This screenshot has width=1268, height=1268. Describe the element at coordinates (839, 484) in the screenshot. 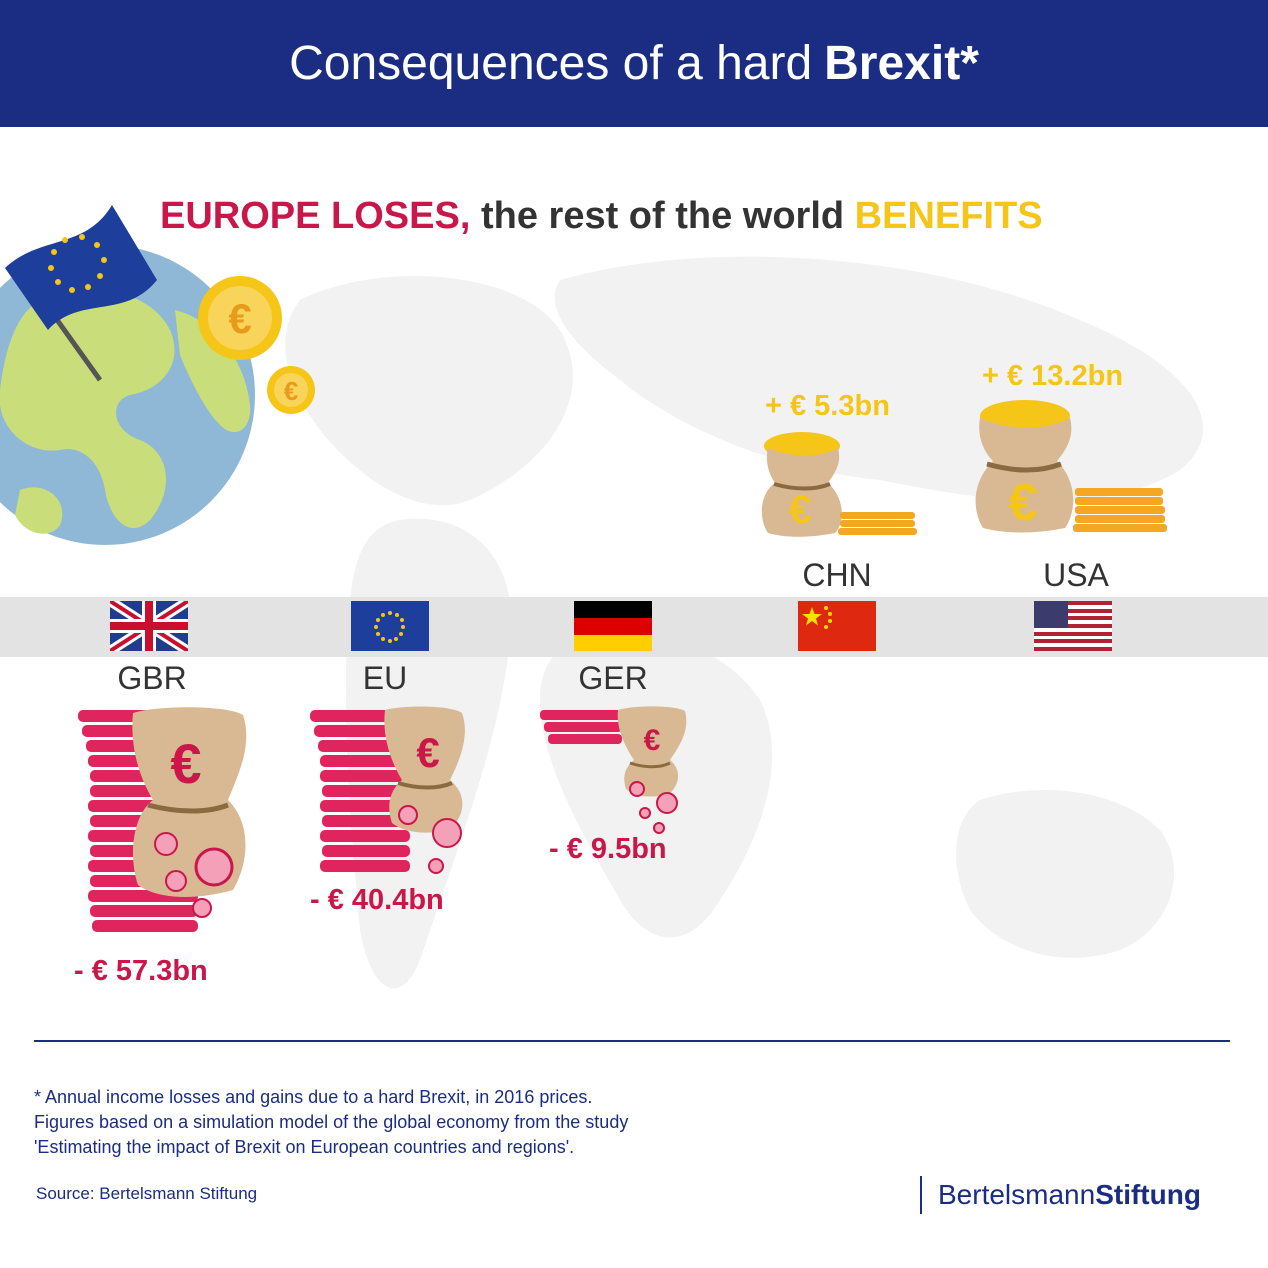

I see `chn-money-bag-icon: €` at that location.